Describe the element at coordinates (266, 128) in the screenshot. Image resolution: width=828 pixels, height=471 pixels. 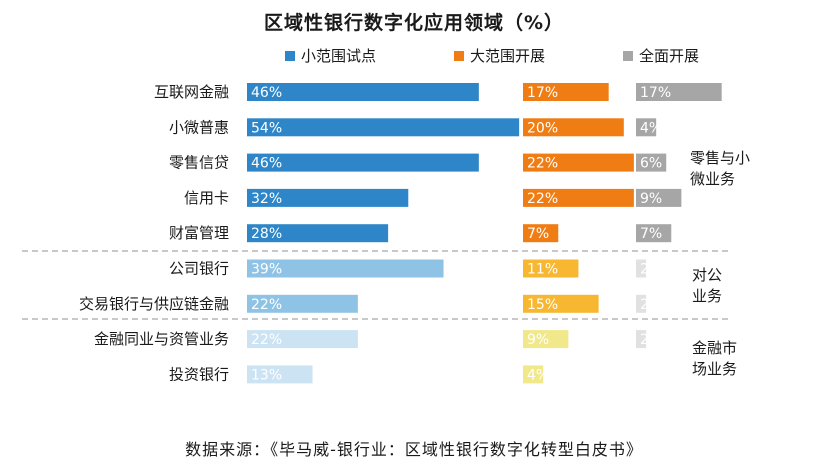
I see `data-label-small-pilot: 54%` at that location.